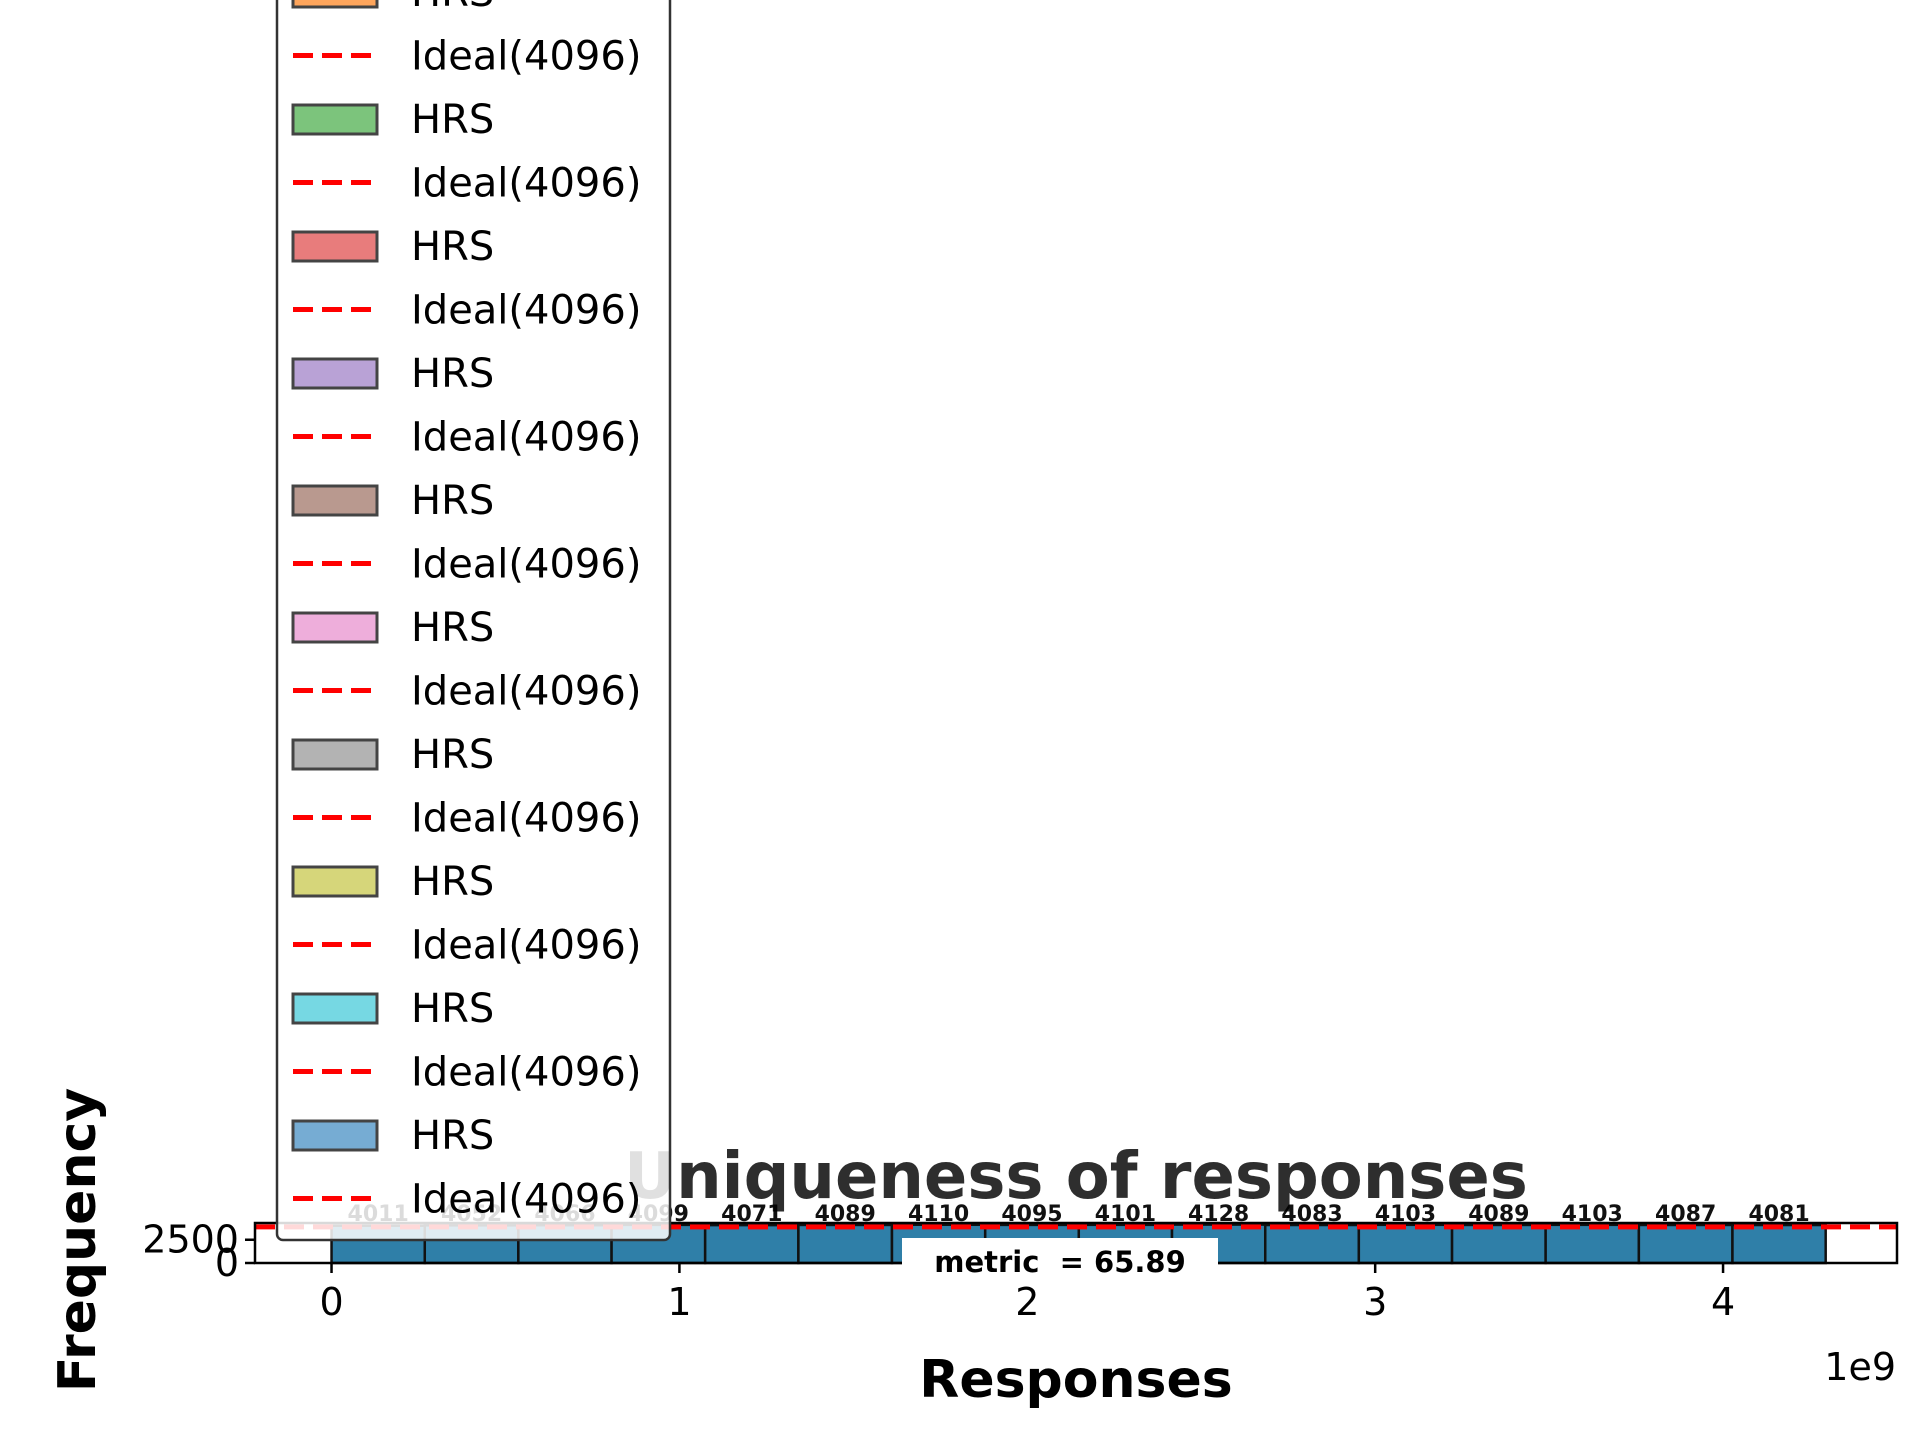 This screenshot has width=1920, height=1440. Describe the element at coordinates (331, 1302) in the screenshot. I see `x-tick-label: 0` at that location.